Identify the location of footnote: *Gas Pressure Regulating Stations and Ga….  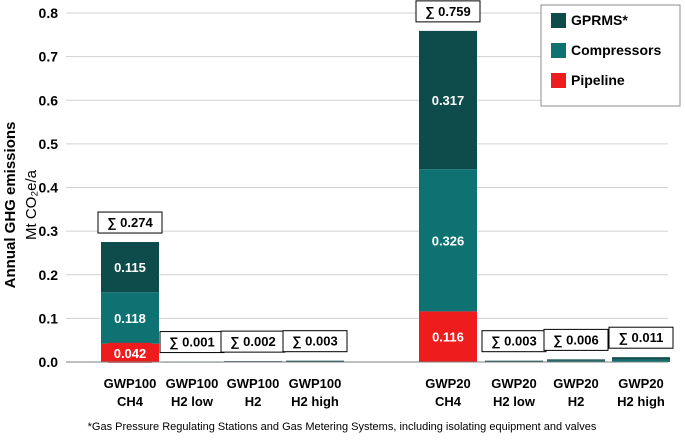
(342, 427).